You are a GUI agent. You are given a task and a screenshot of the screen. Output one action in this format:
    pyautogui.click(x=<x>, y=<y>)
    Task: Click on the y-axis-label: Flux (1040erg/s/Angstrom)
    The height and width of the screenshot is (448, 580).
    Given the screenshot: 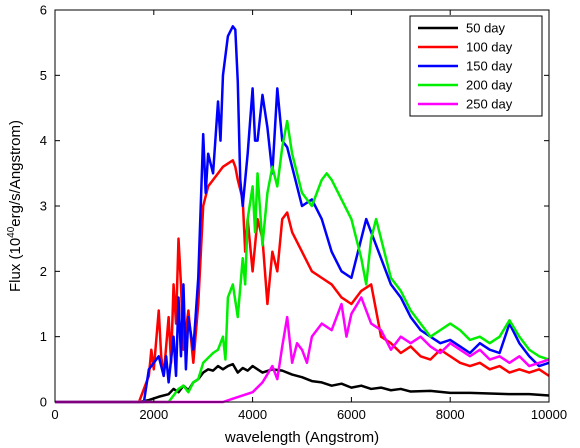 What is the action you would take?
    pyautogui.click(x=15, y=206)
    